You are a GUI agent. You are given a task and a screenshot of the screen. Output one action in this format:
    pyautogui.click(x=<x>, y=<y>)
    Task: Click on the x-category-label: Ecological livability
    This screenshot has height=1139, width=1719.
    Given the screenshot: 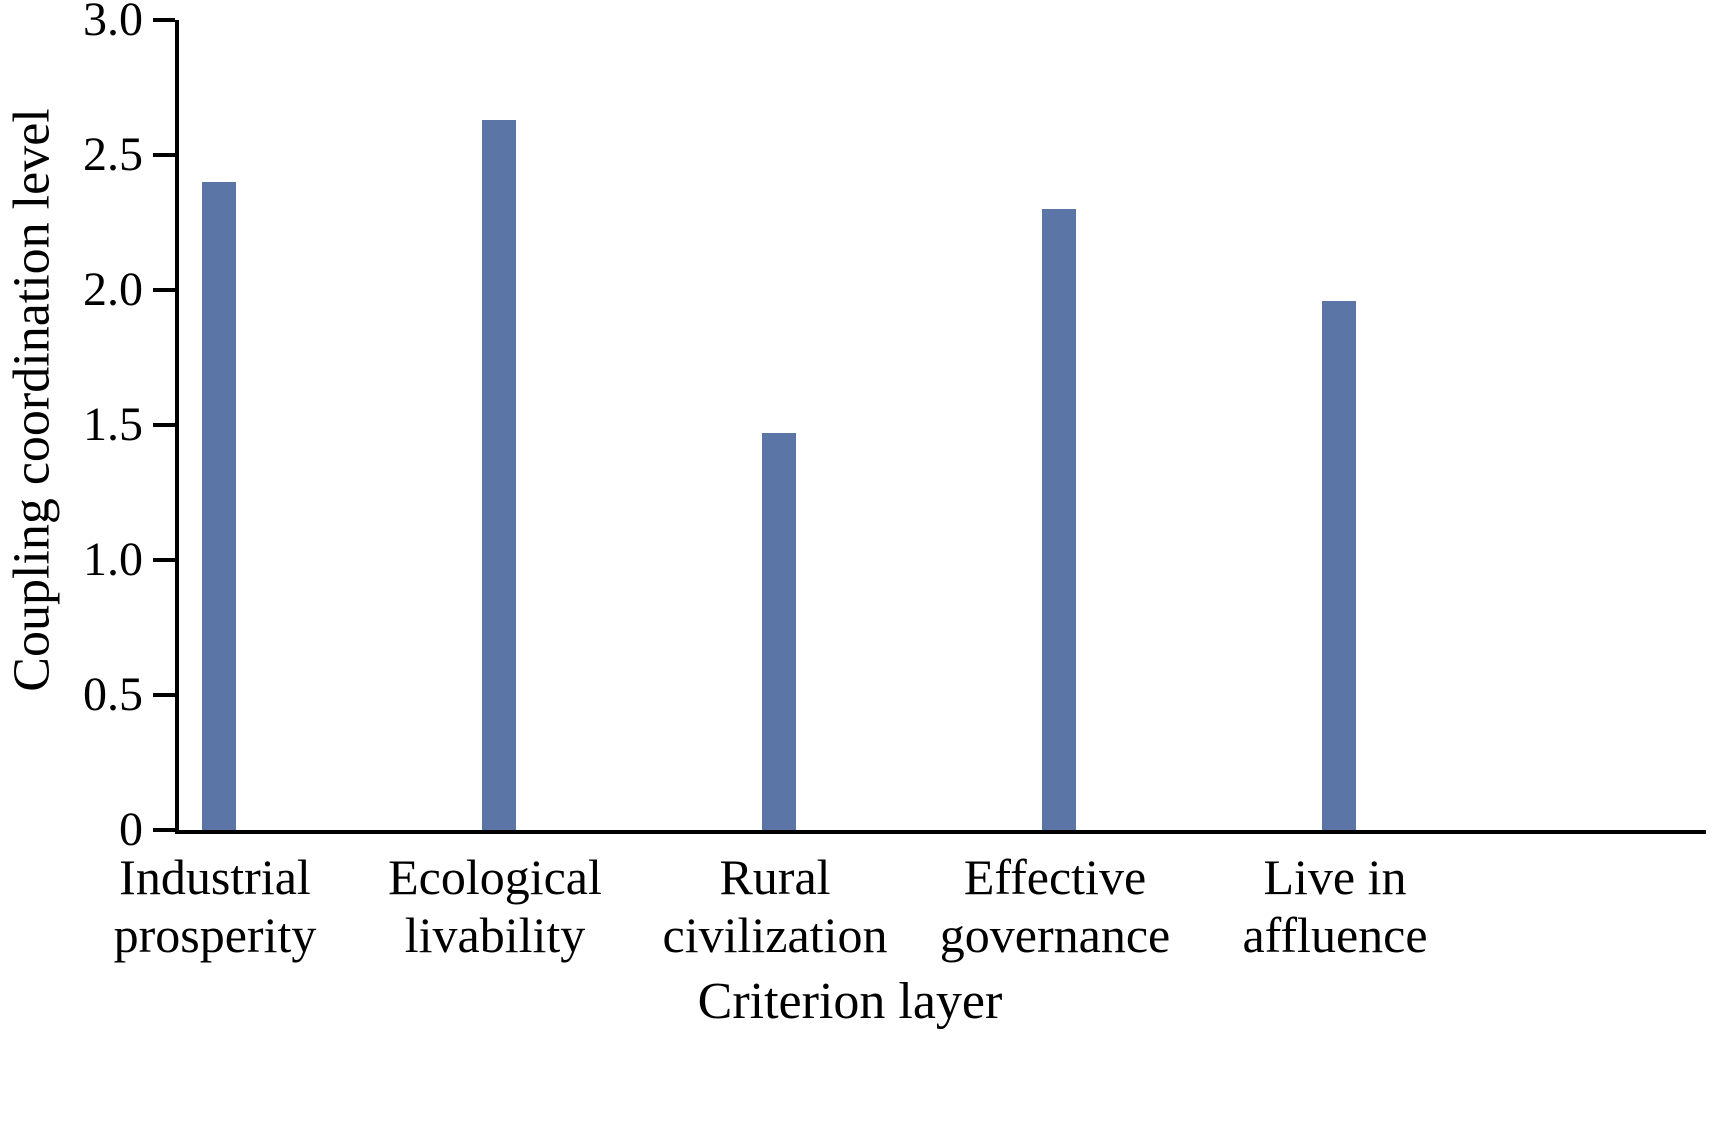 What is the action you would take?
    pyautogui.click(x=495, y=906)
    